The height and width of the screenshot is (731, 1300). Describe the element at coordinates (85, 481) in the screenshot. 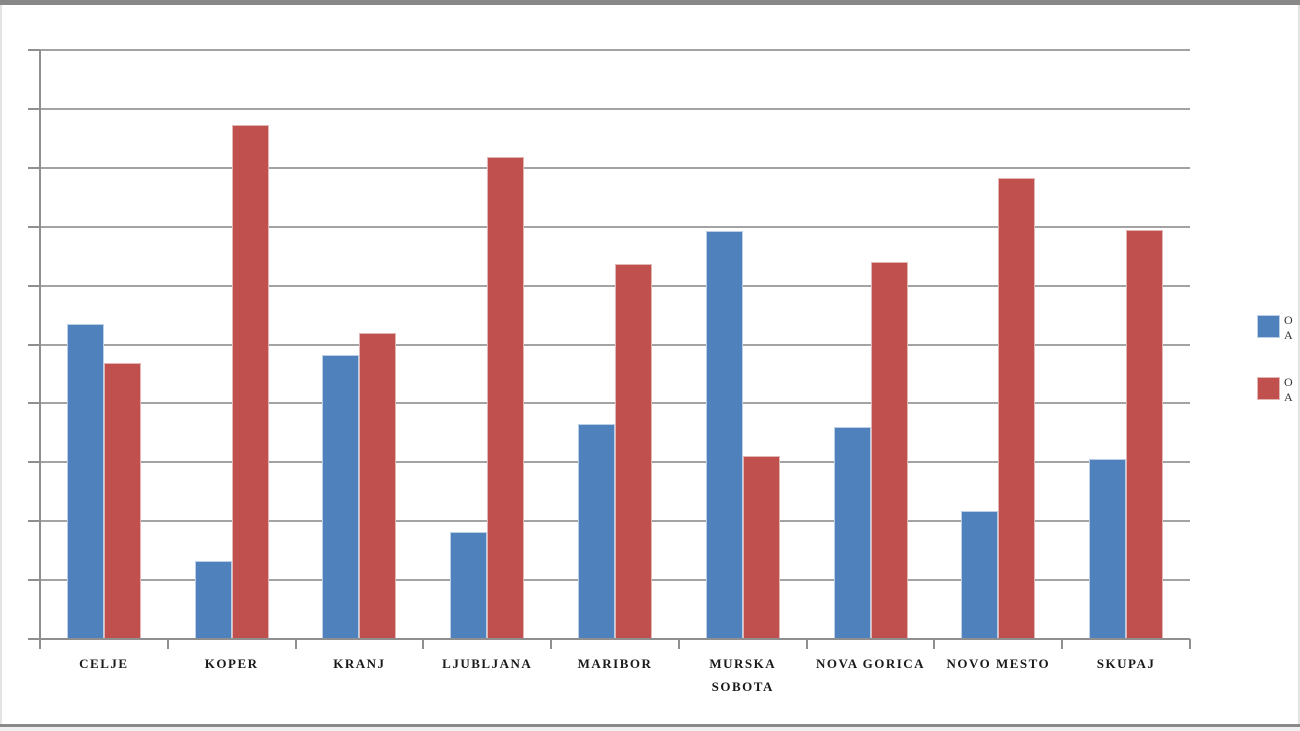

I see `bar-celje-series-1-blue` at that location.